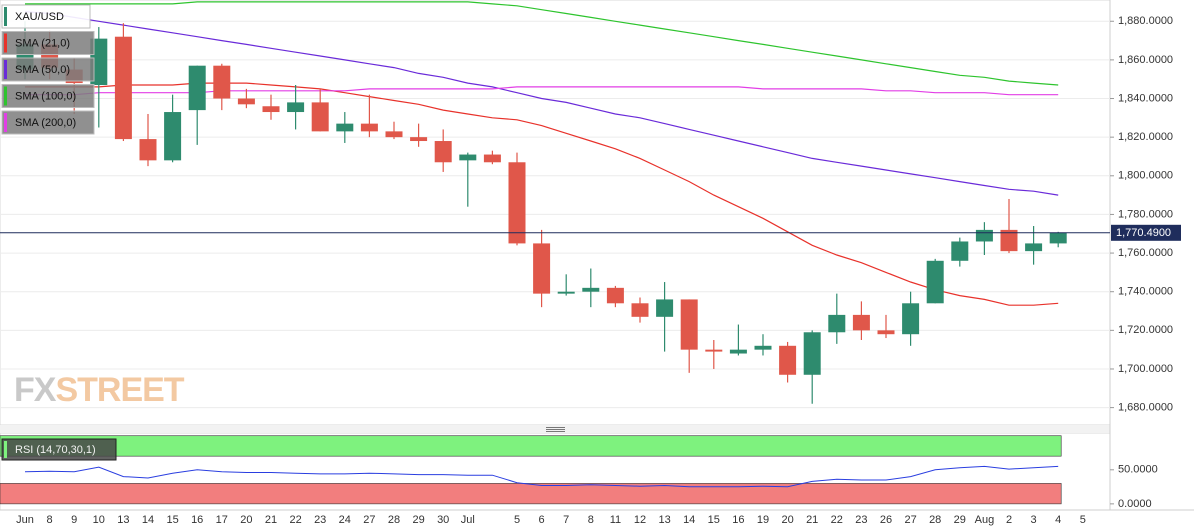 The image size is (1194, 532). What do you see at coordinates (1145, 214) in the screenshot?
I see `y-tick-label: 1,780.0000` at bounding box center [1145, 214].